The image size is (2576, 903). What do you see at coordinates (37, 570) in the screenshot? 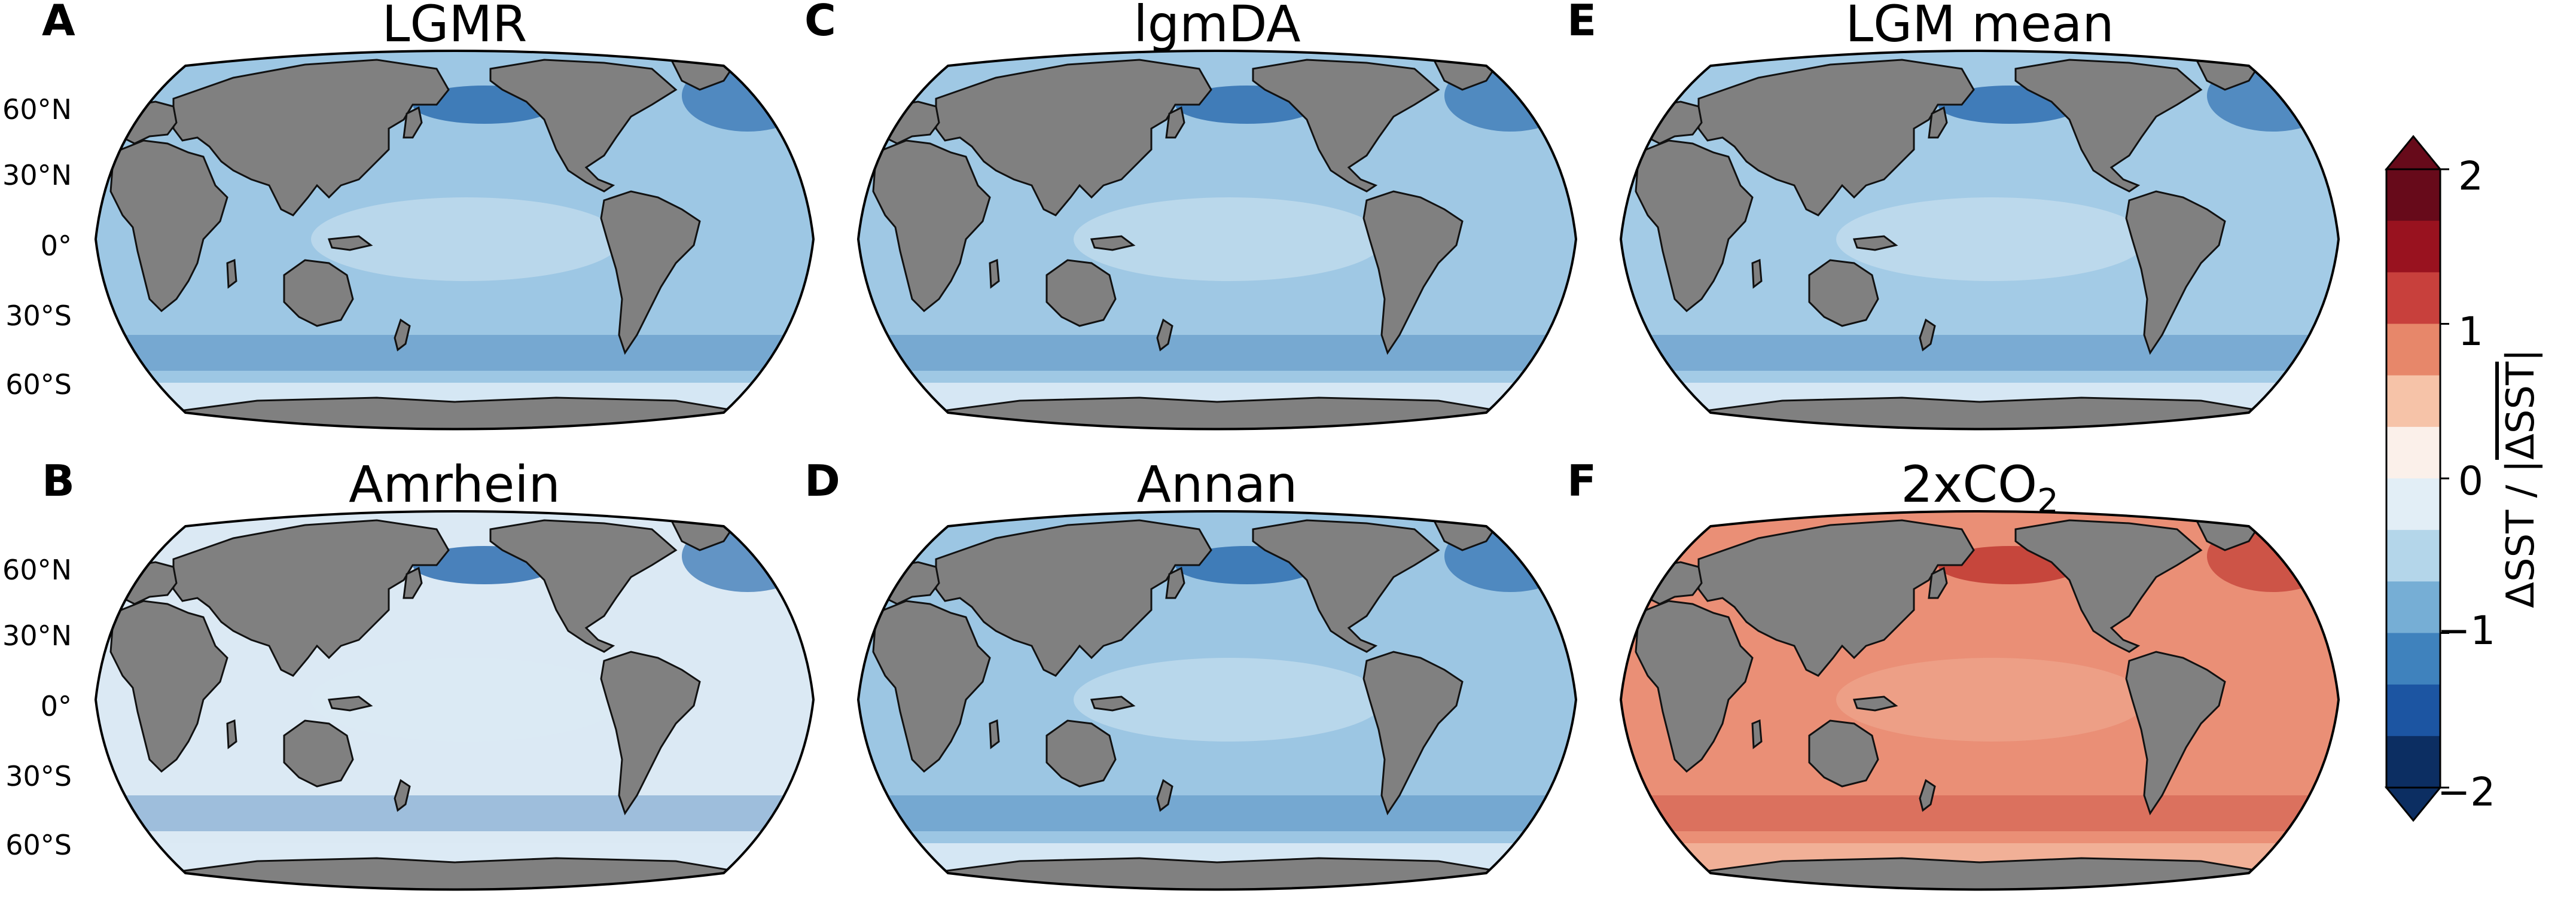
I see `lat-label: 60°N` at bounding box center [37, 570].